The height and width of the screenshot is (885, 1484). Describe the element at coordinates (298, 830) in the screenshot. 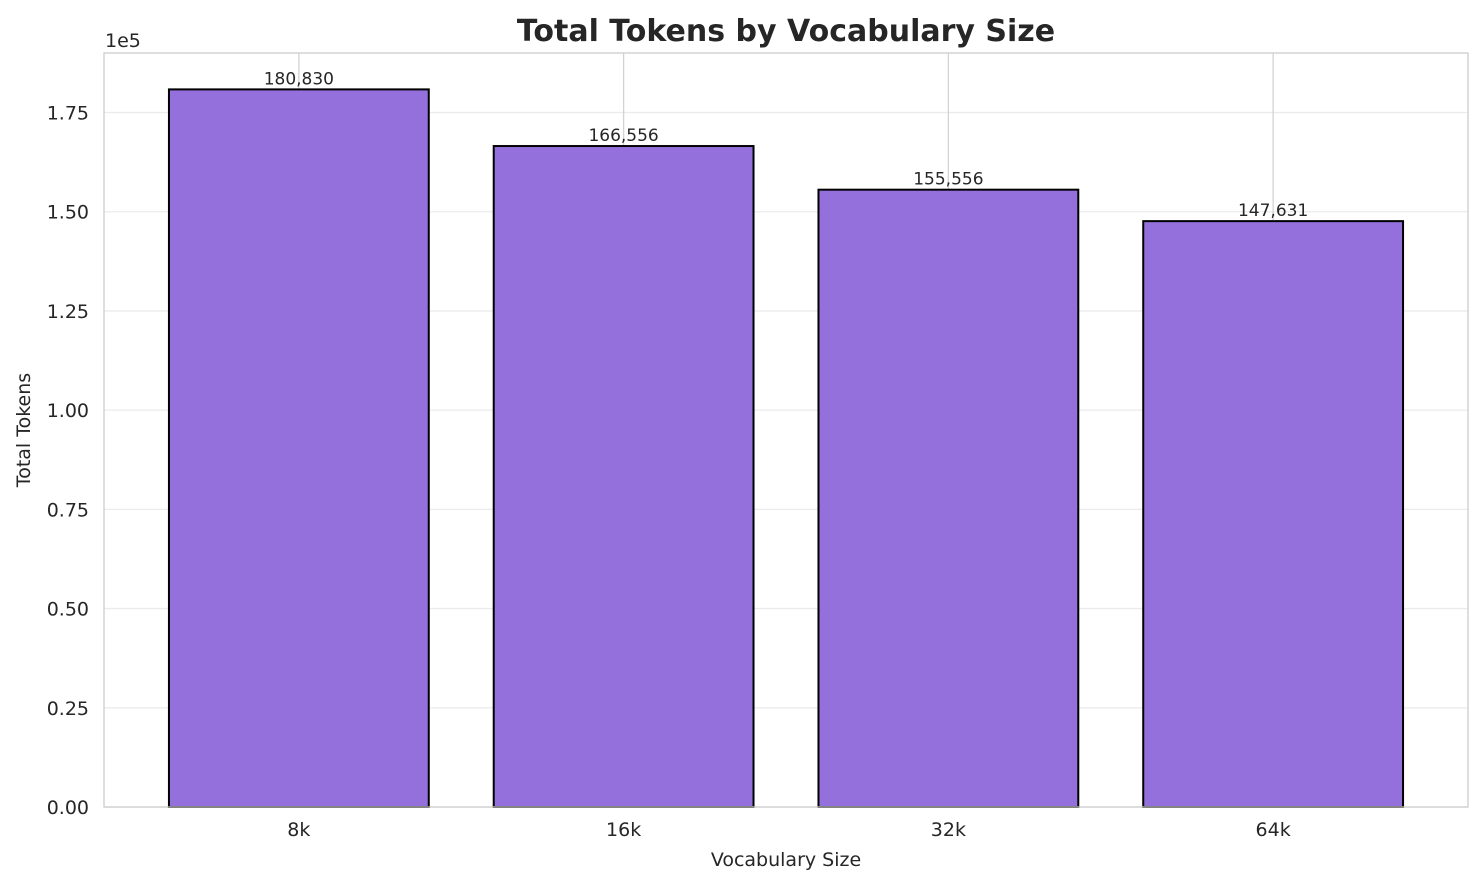

I see `x-tick-label: 8k` at that location.